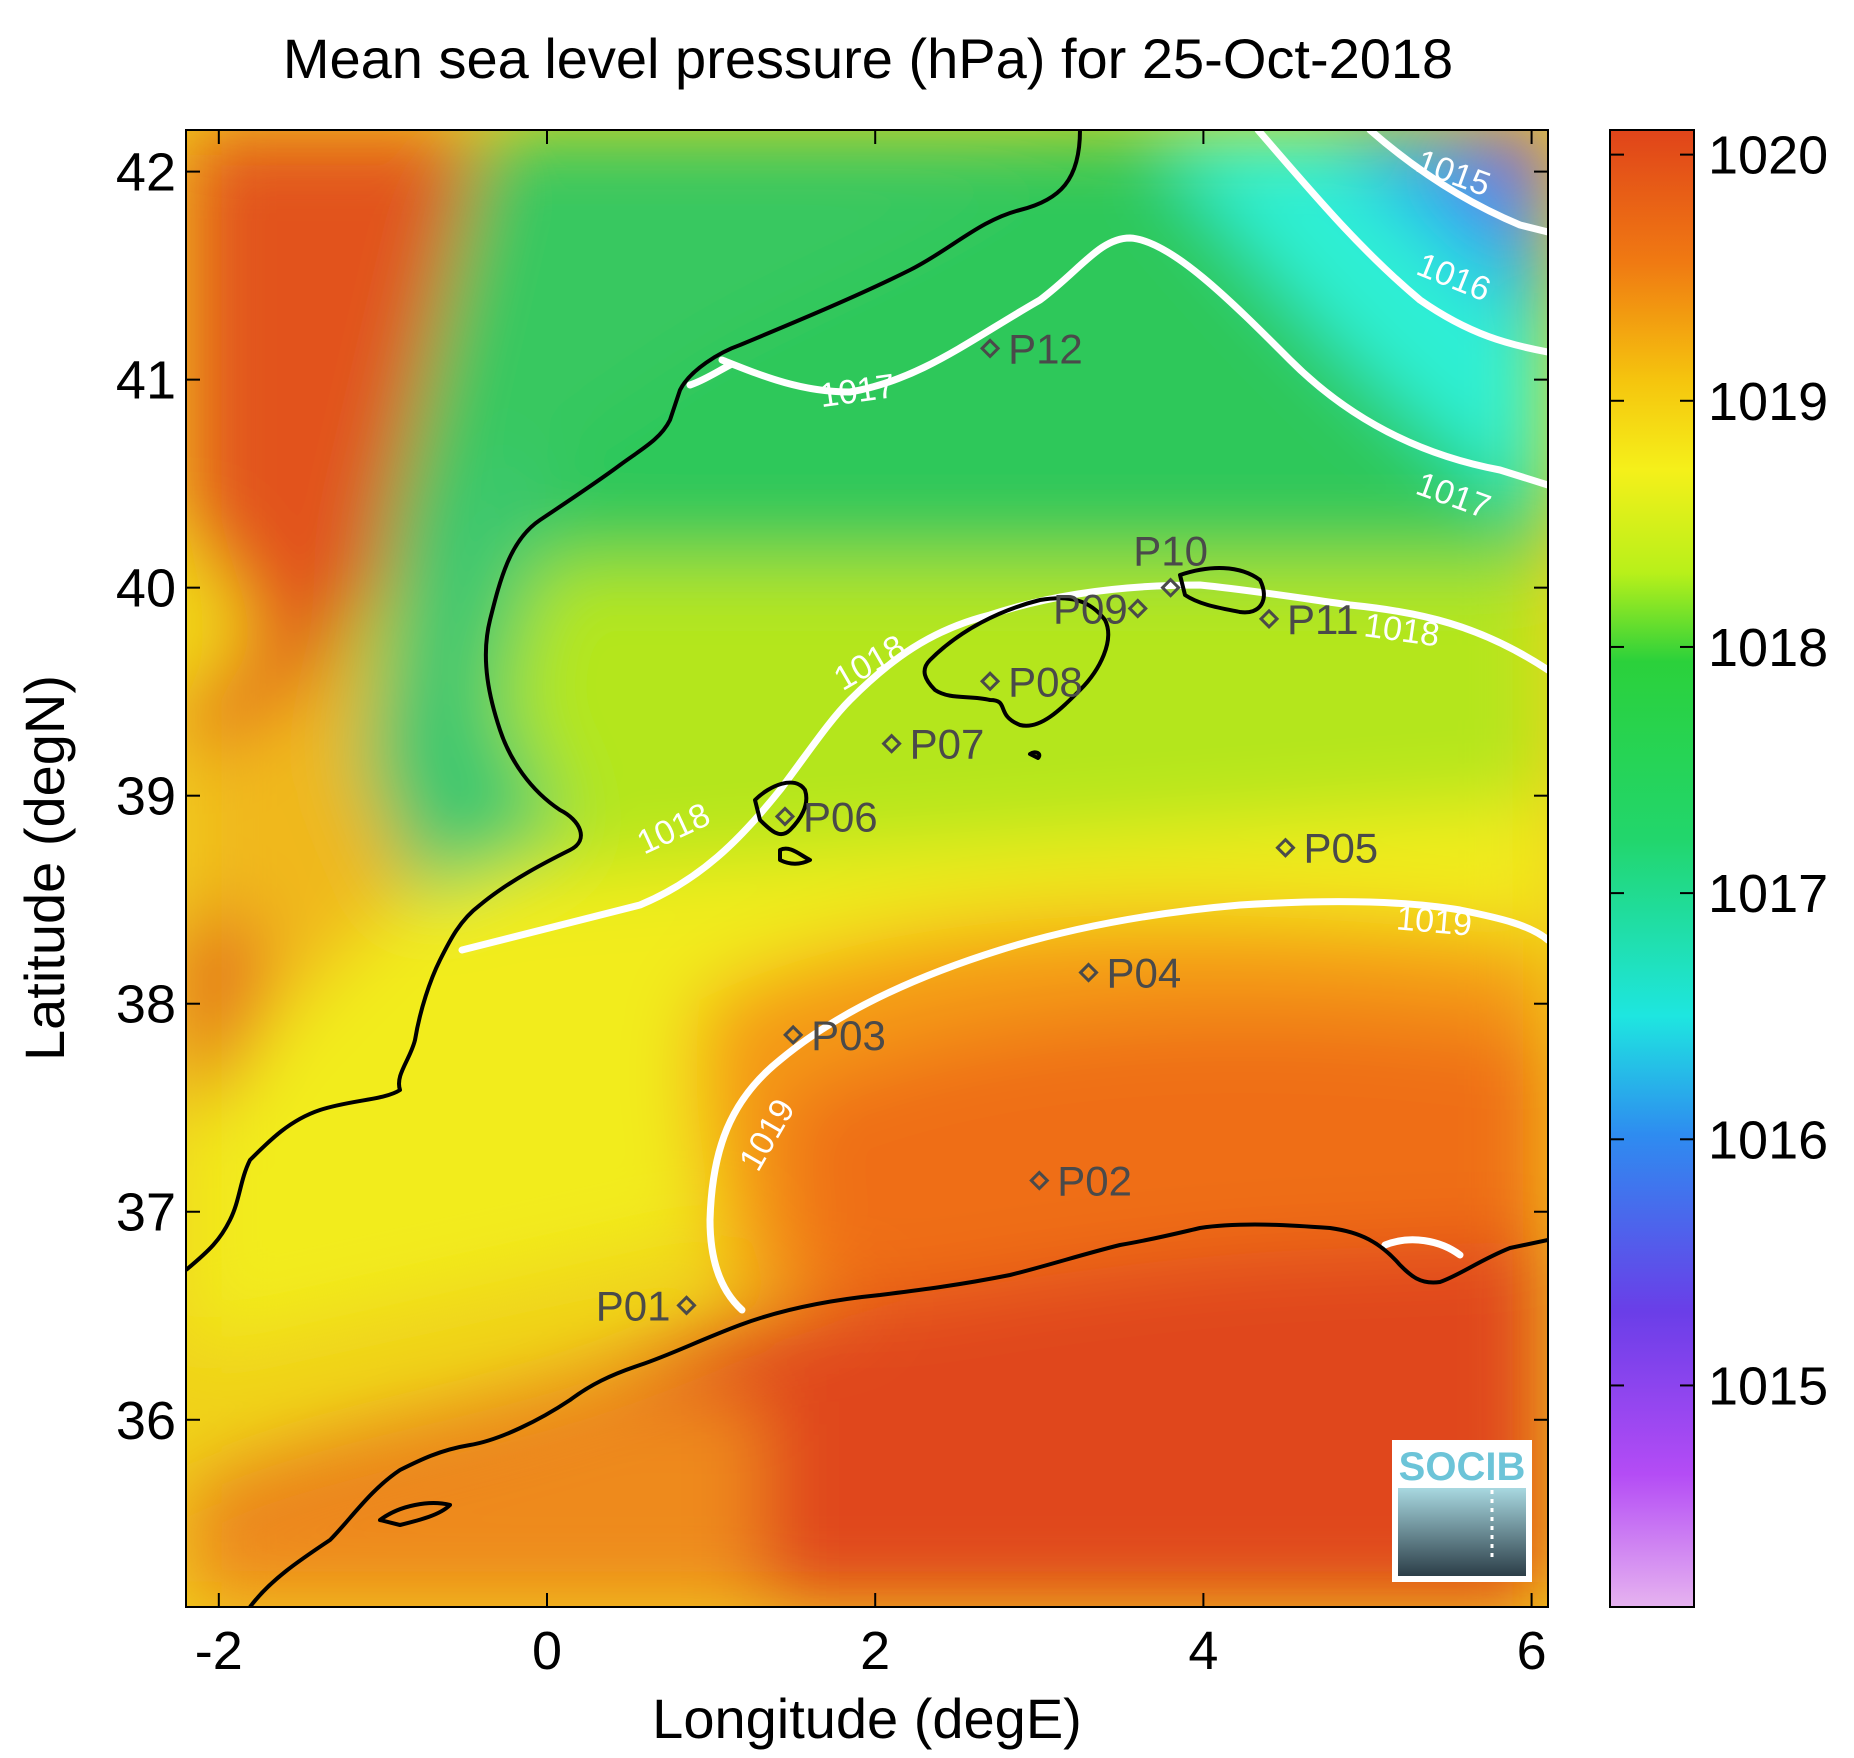  Describe the element at coordinates (1045, 681) in the screenshot. I see `station-label: P08` at that location.